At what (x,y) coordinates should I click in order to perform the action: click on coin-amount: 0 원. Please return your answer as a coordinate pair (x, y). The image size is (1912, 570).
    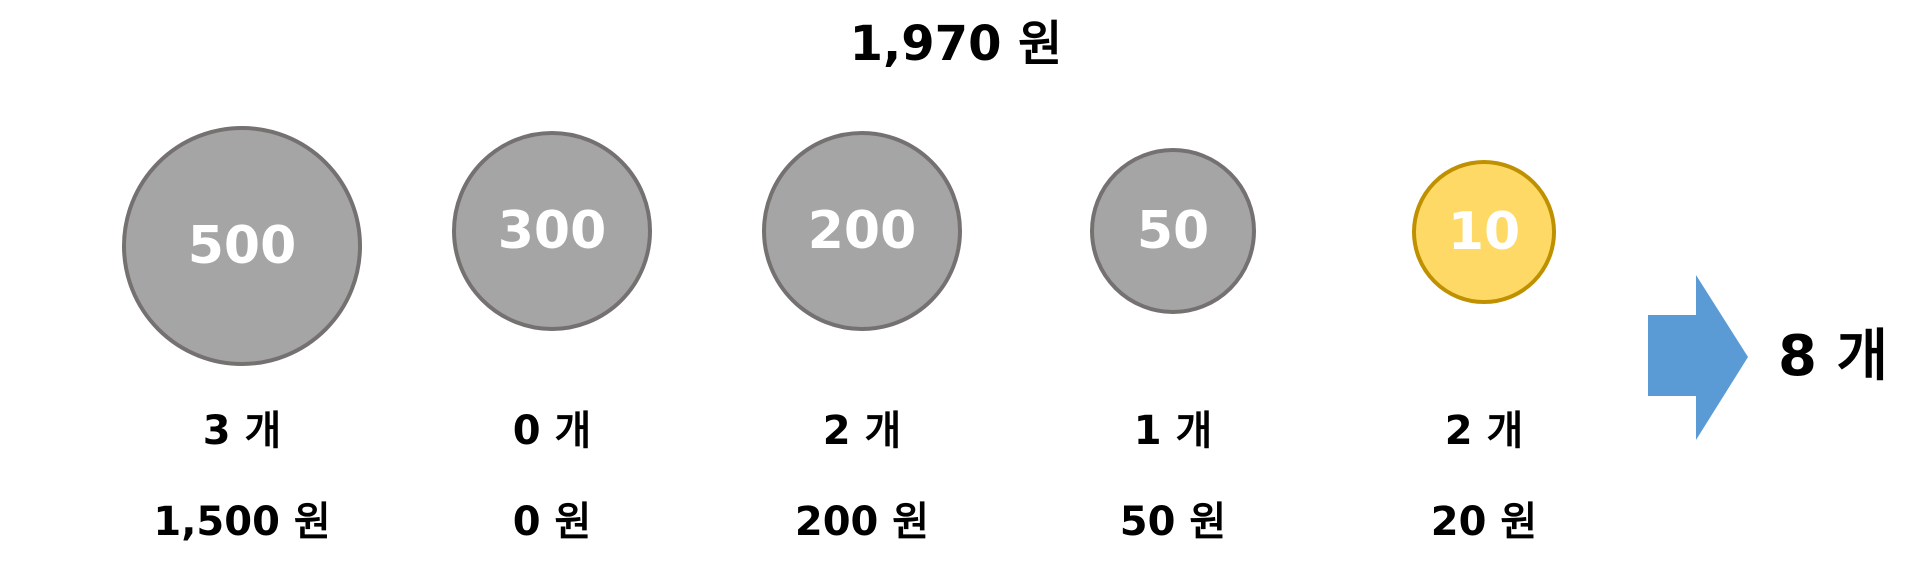
    Looking at the image, I should click on (552, 522).